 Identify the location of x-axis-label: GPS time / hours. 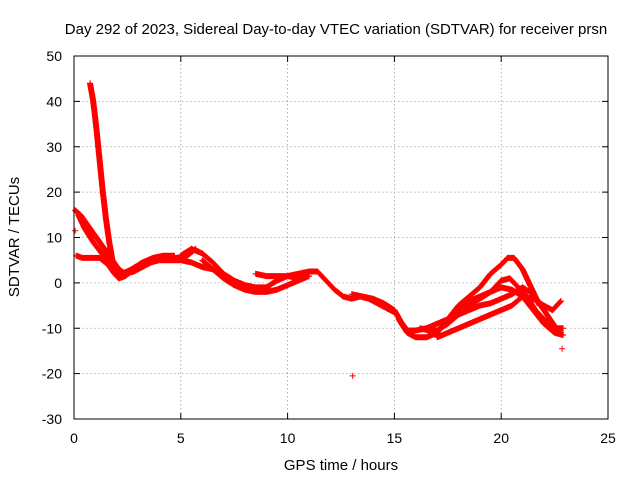
(341, 465).